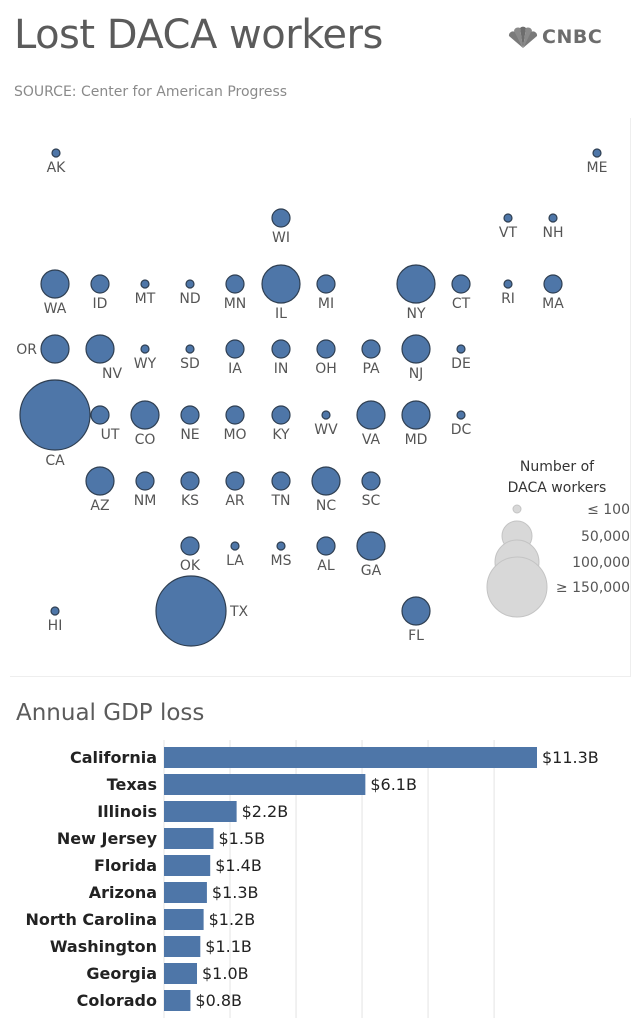  I want to click on state-bubble-ma, so click(553, 284).